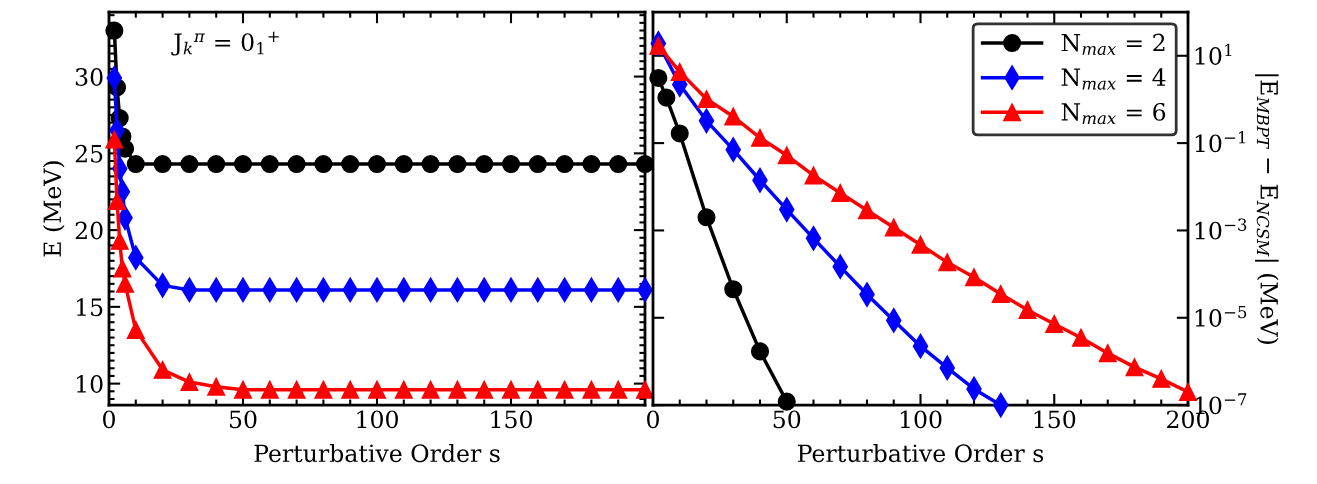 The width and height of the screenshot is (1317, 484). What do you see at coordinates (89, 153) in the screenshot?
I see `y-tick-label: 25` at bounding box center [89, 153].